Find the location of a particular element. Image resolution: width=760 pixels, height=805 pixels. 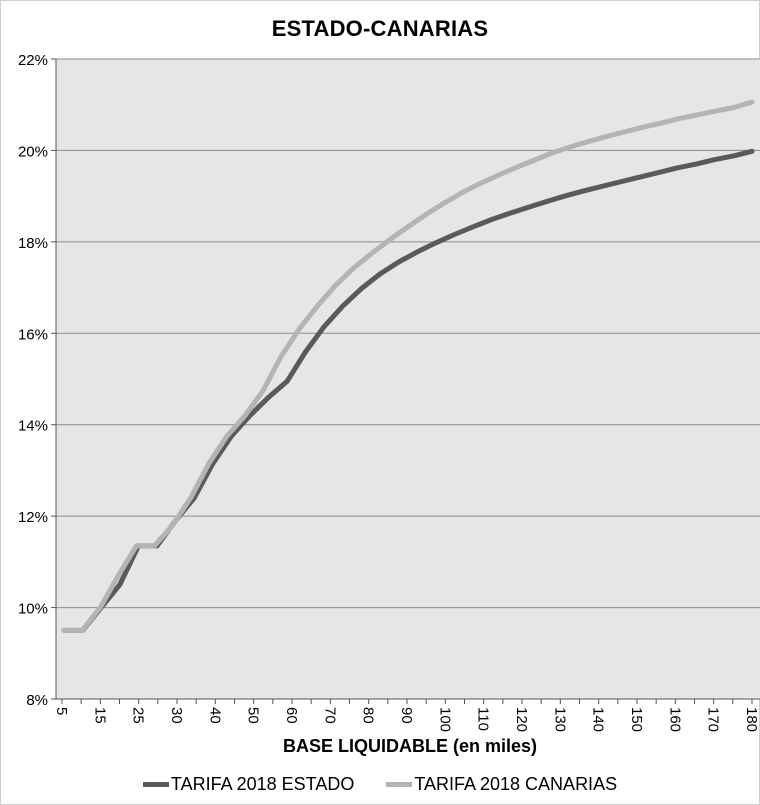

legend: TARIFA 2018 ESTADO TARIFA 2018 CANARIAS is located at coordinates (380, 784).